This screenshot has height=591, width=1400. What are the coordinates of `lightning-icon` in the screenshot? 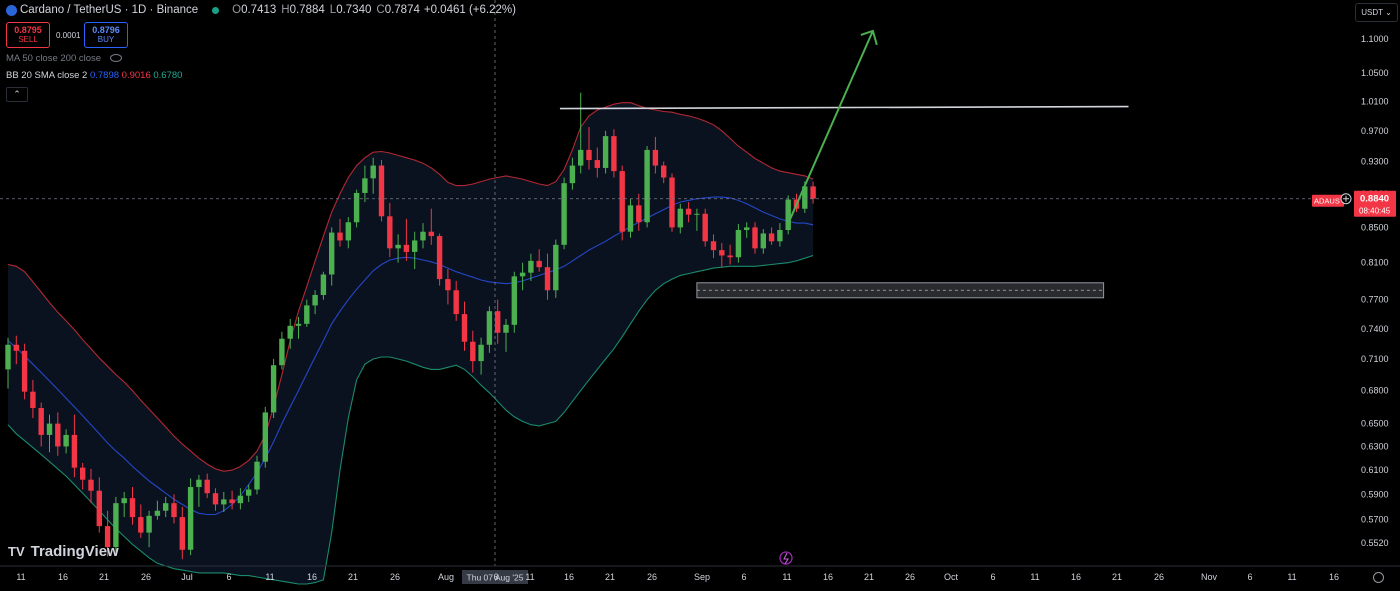 It's located at (786, 558).